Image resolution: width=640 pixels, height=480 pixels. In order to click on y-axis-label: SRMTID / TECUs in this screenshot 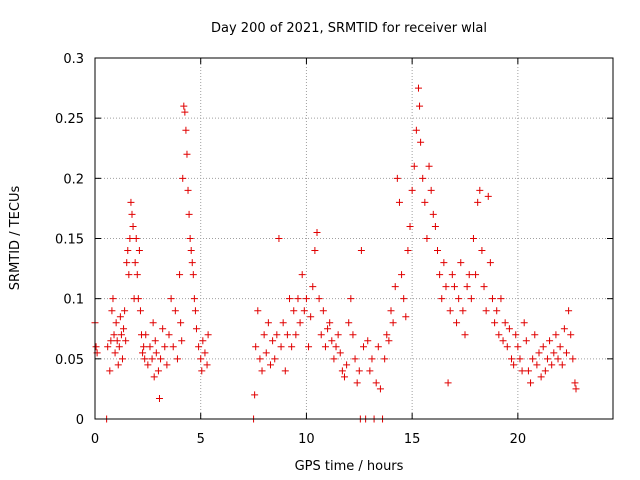, I will do `click(15, 238)`.